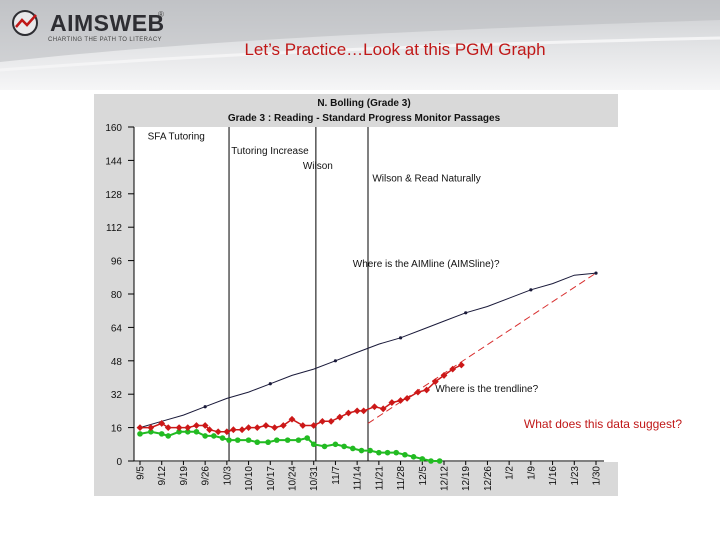 The width and height of the screenshot is (720, 540). What do you see at coordinates (603, 424) in the screenshot?
I see `question-text: What does this data suggest?` at bounding box center [603, 424].